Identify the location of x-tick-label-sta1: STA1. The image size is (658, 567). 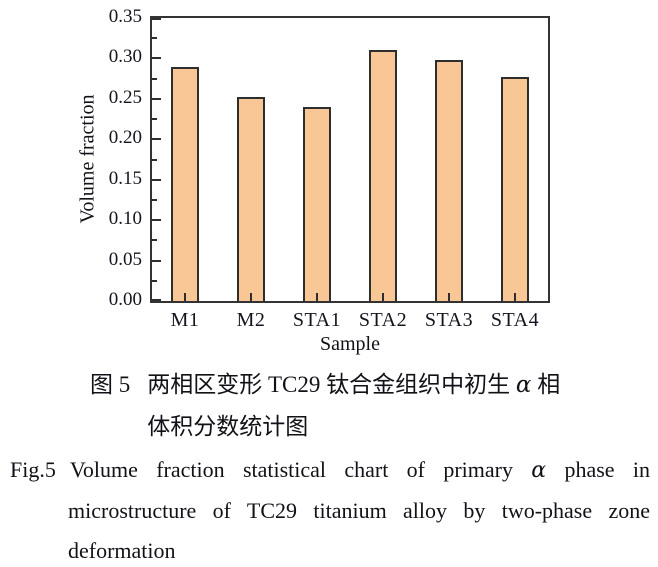
(317, 320).